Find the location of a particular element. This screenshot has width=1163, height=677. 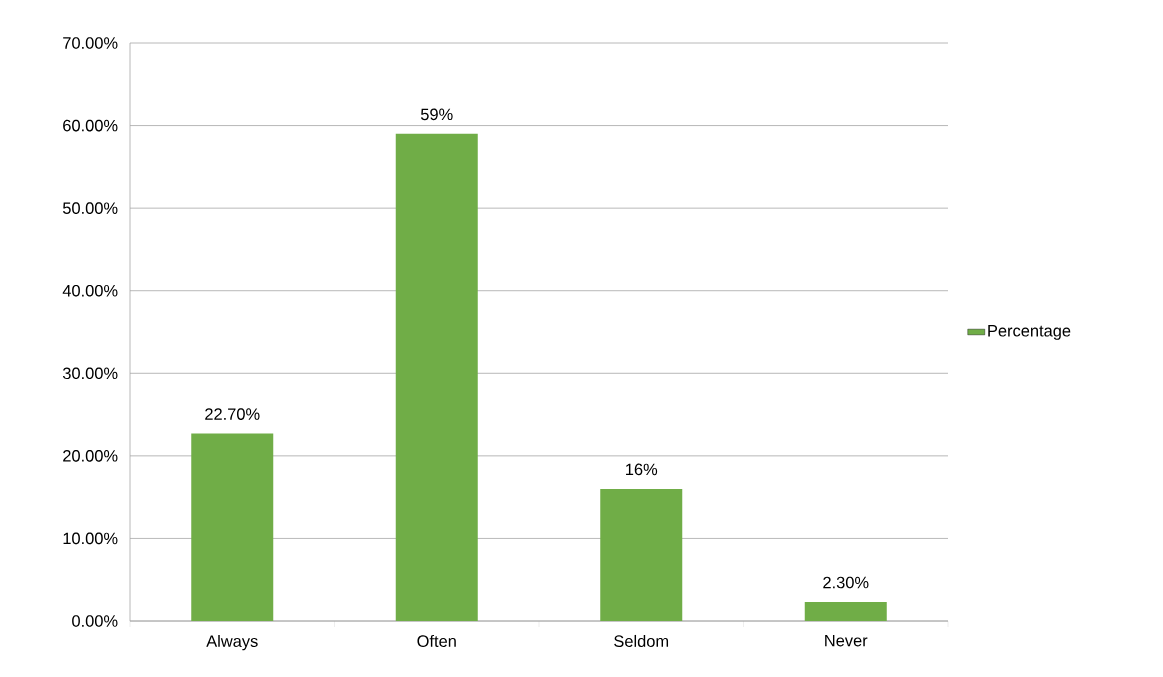

data-label: 16% is located at coordinates (642, 469).